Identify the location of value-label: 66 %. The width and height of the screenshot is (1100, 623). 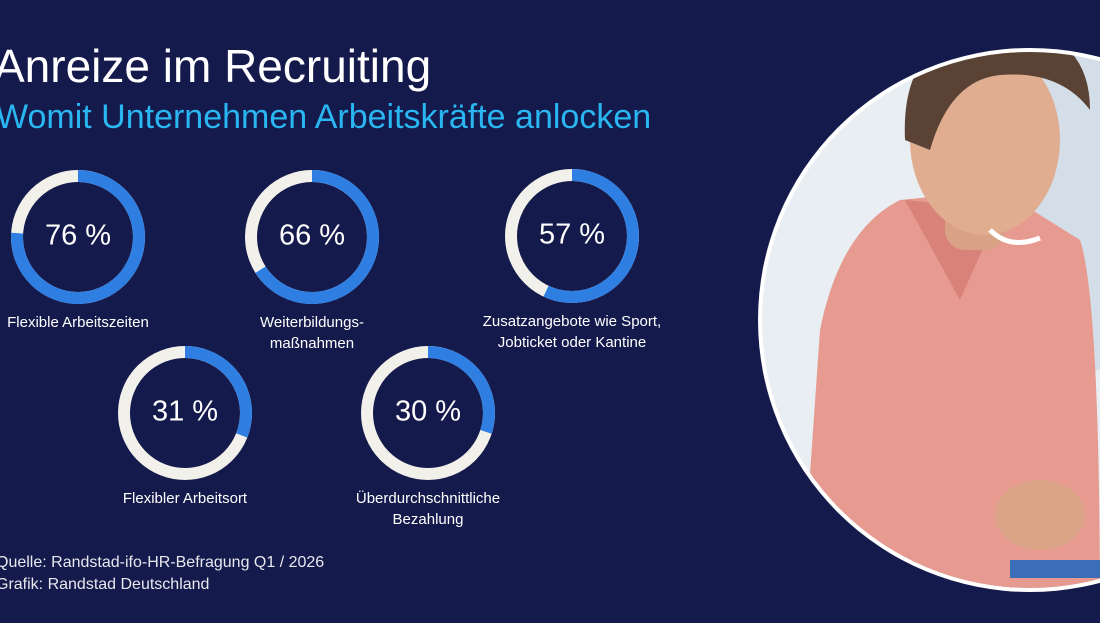
(312, 236).